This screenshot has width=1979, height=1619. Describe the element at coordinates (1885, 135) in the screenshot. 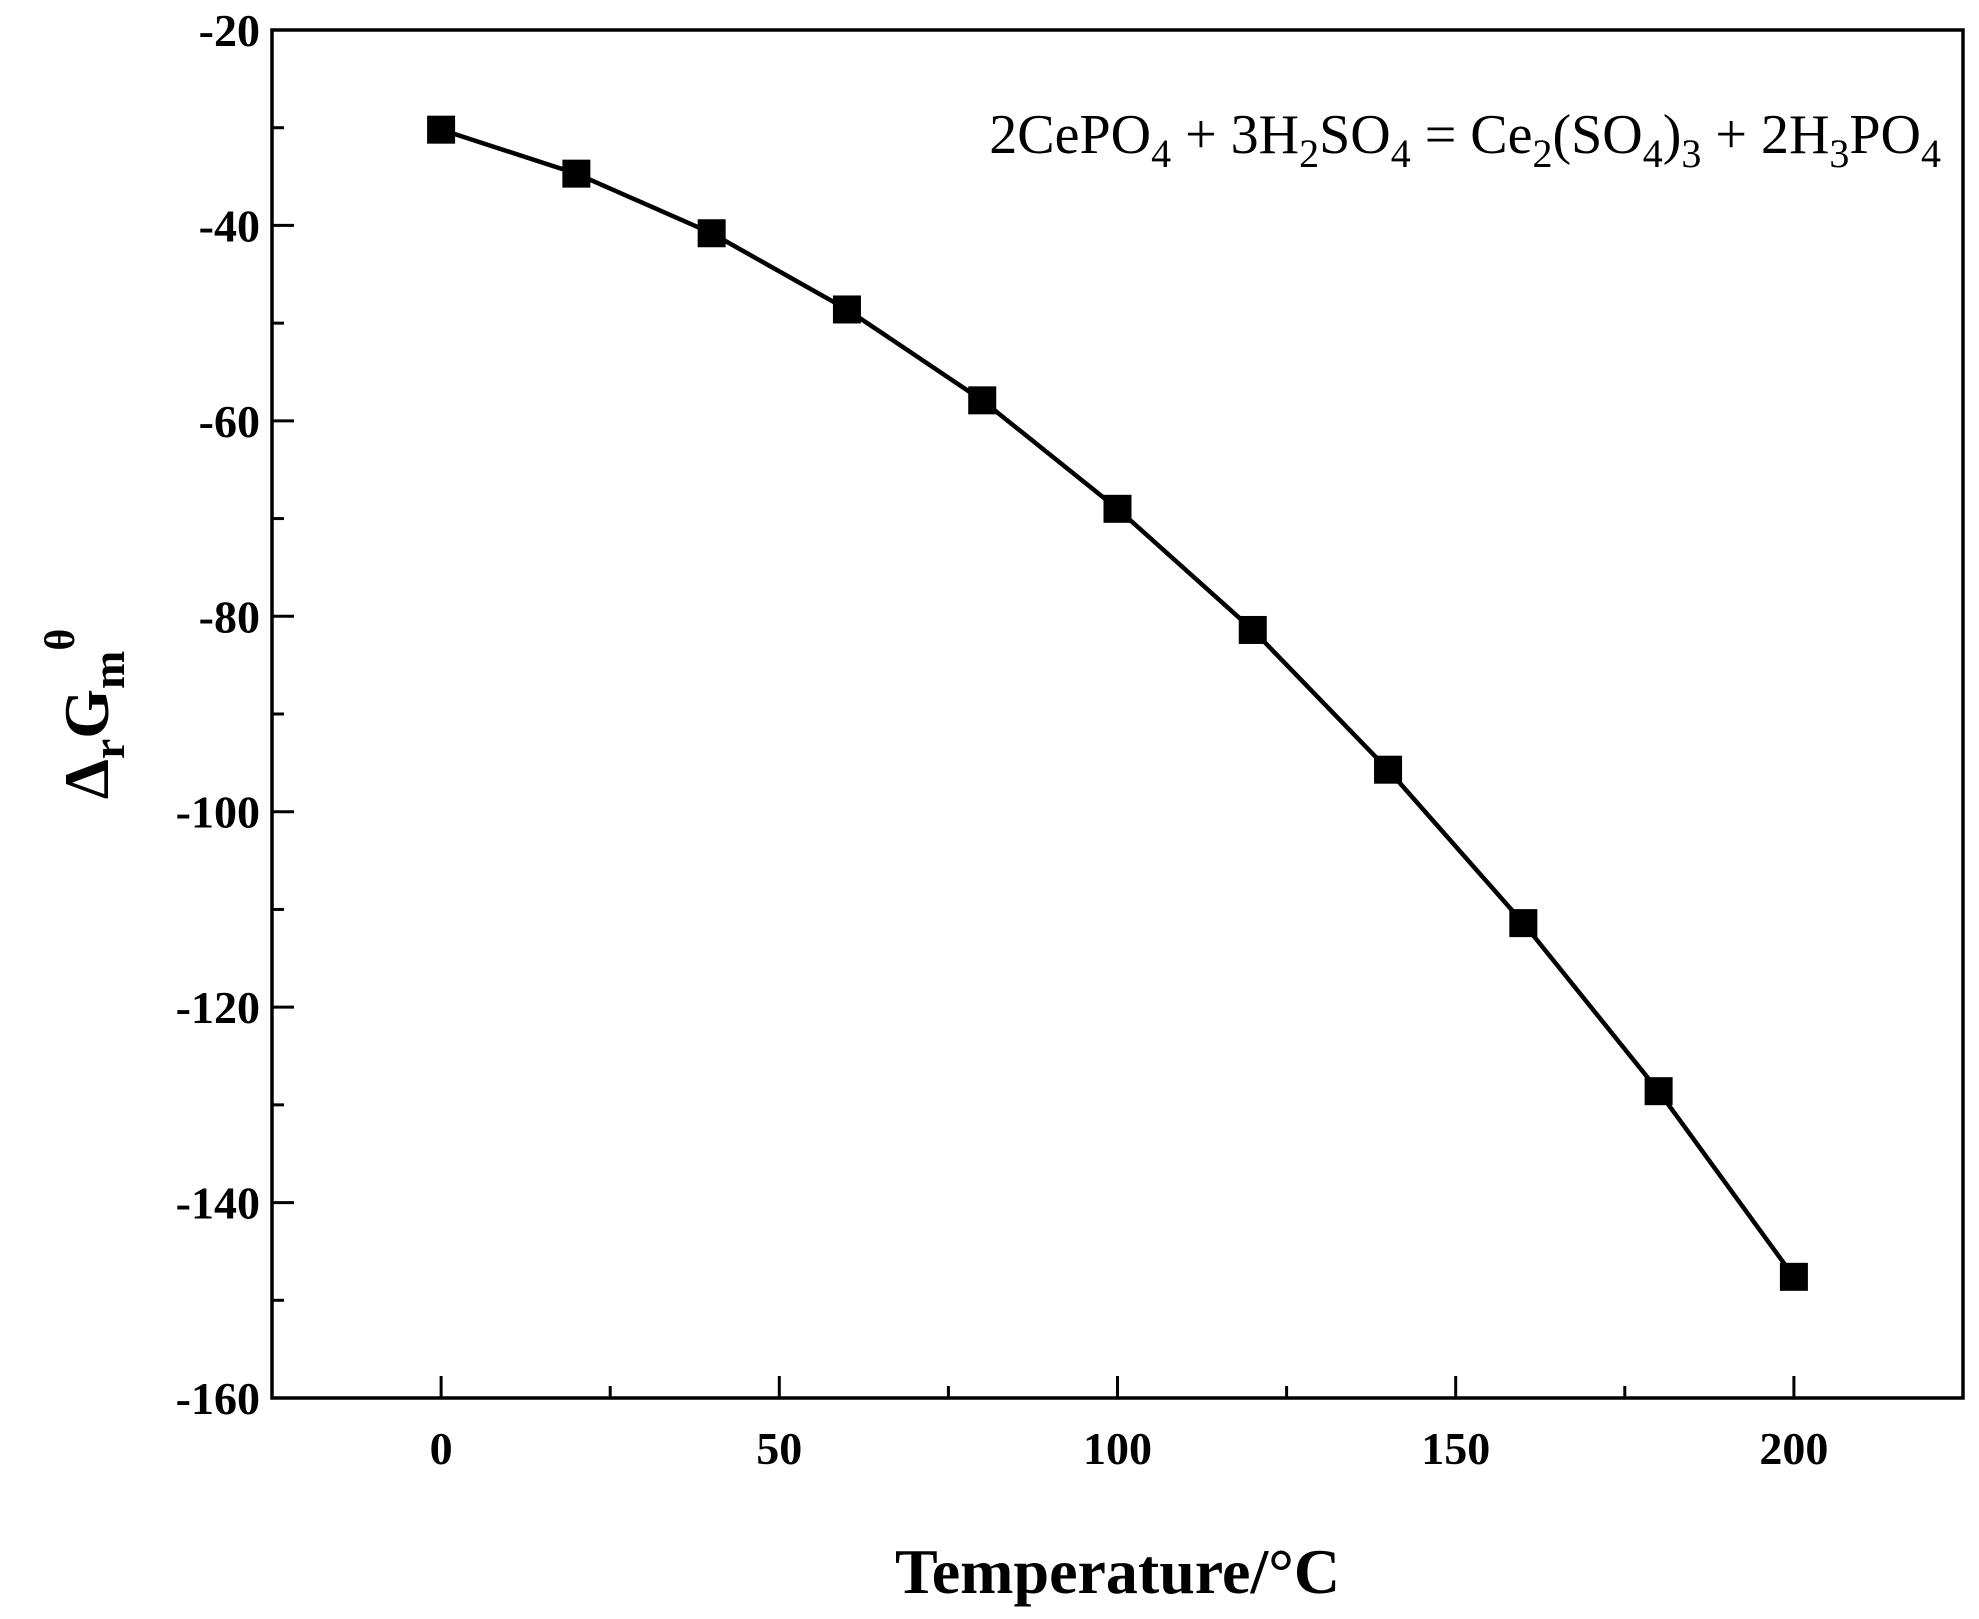

I see `annotation-text: PO` at that location.